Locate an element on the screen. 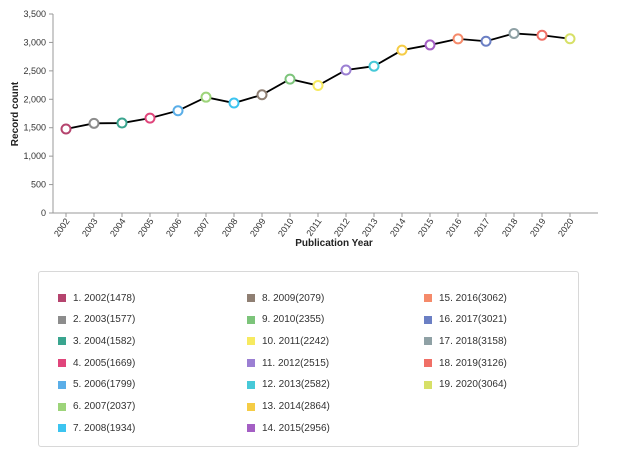 Image resolution: width=619 pixels, height=474 pixels. x-tick-label: 2018 is located at coordinates (510, 227).